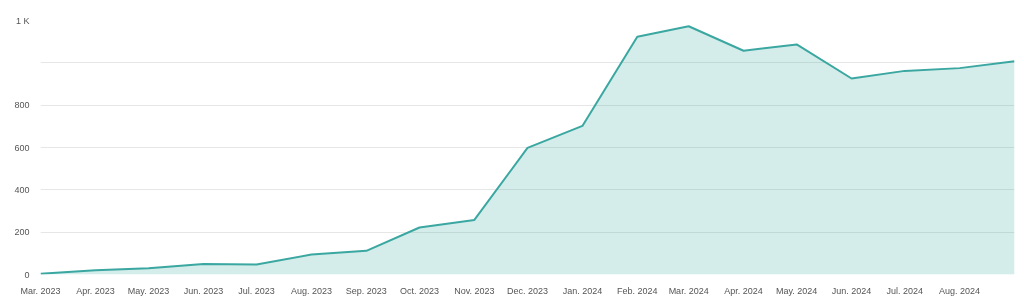  What do you see at coordinates (203, 290) in the screenshot?
I see `x-tick-label: Jun. 2023` at bounding box center [203, 290].